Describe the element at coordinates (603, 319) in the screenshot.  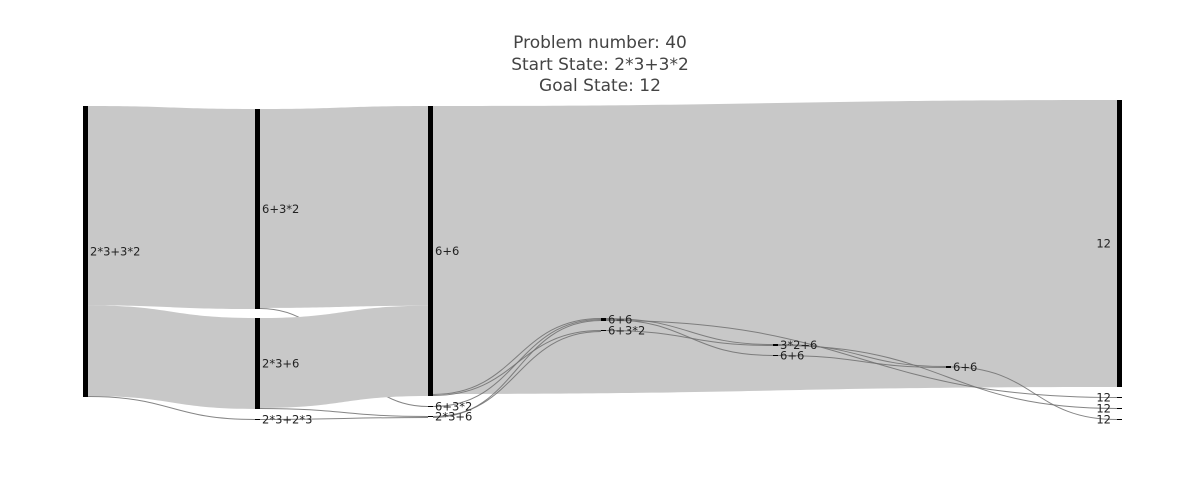
I see `sankey-node-n7` at that location.